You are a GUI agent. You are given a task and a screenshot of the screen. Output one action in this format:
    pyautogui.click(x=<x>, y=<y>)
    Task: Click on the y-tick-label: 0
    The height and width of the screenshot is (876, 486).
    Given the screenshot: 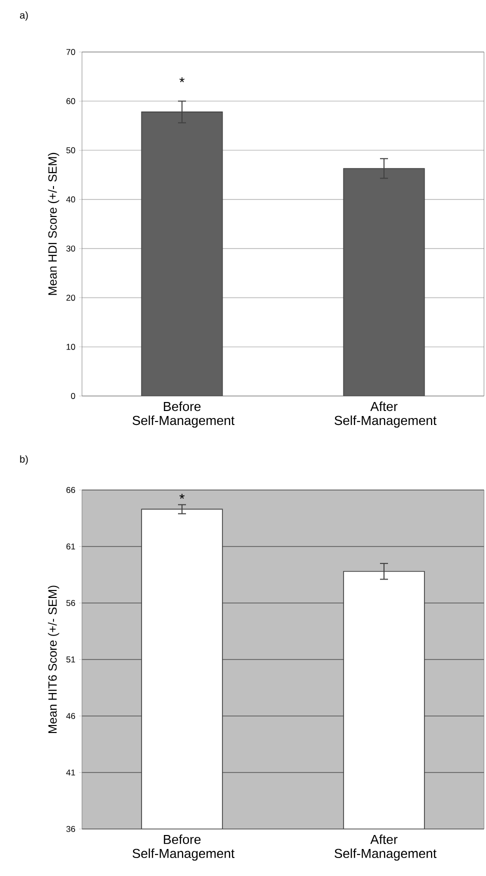 What is the action you would take?
    pyautogui.click(x=73, y=395)
    